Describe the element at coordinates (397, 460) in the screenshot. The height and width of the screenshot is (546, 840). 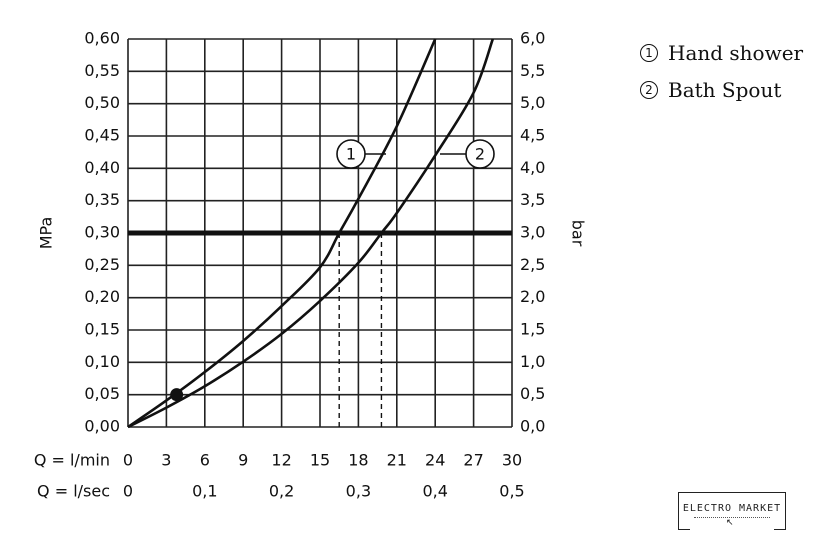
I see `x-lpm-tick-label: 21` at that location.